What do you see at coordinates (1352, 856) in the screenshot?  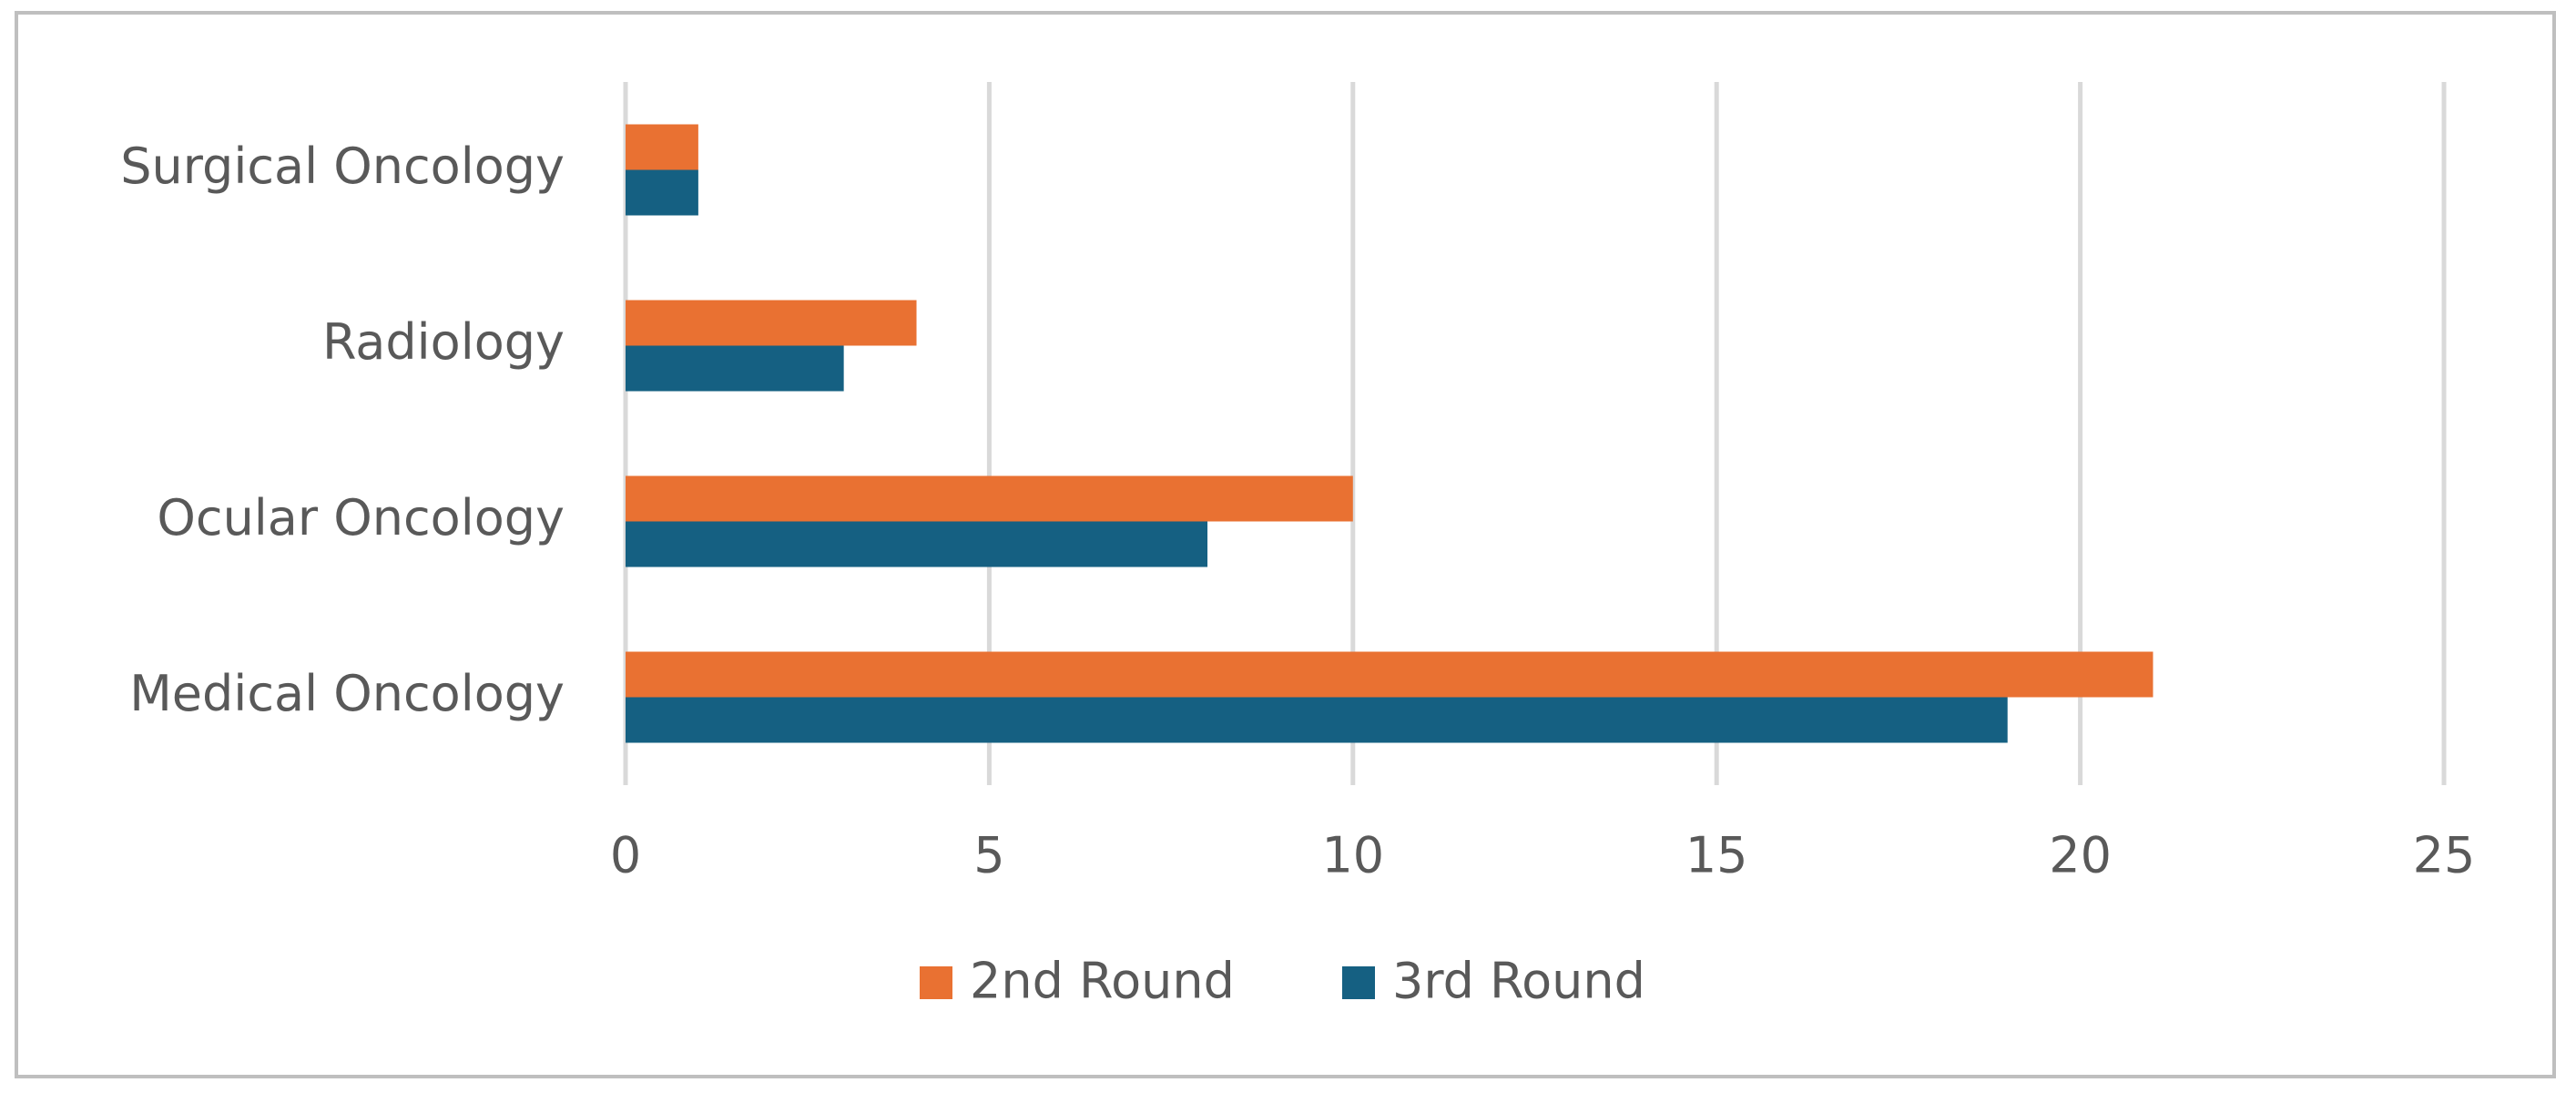 I see `x-tick-label: 10` at bounding box center [1352, 856].